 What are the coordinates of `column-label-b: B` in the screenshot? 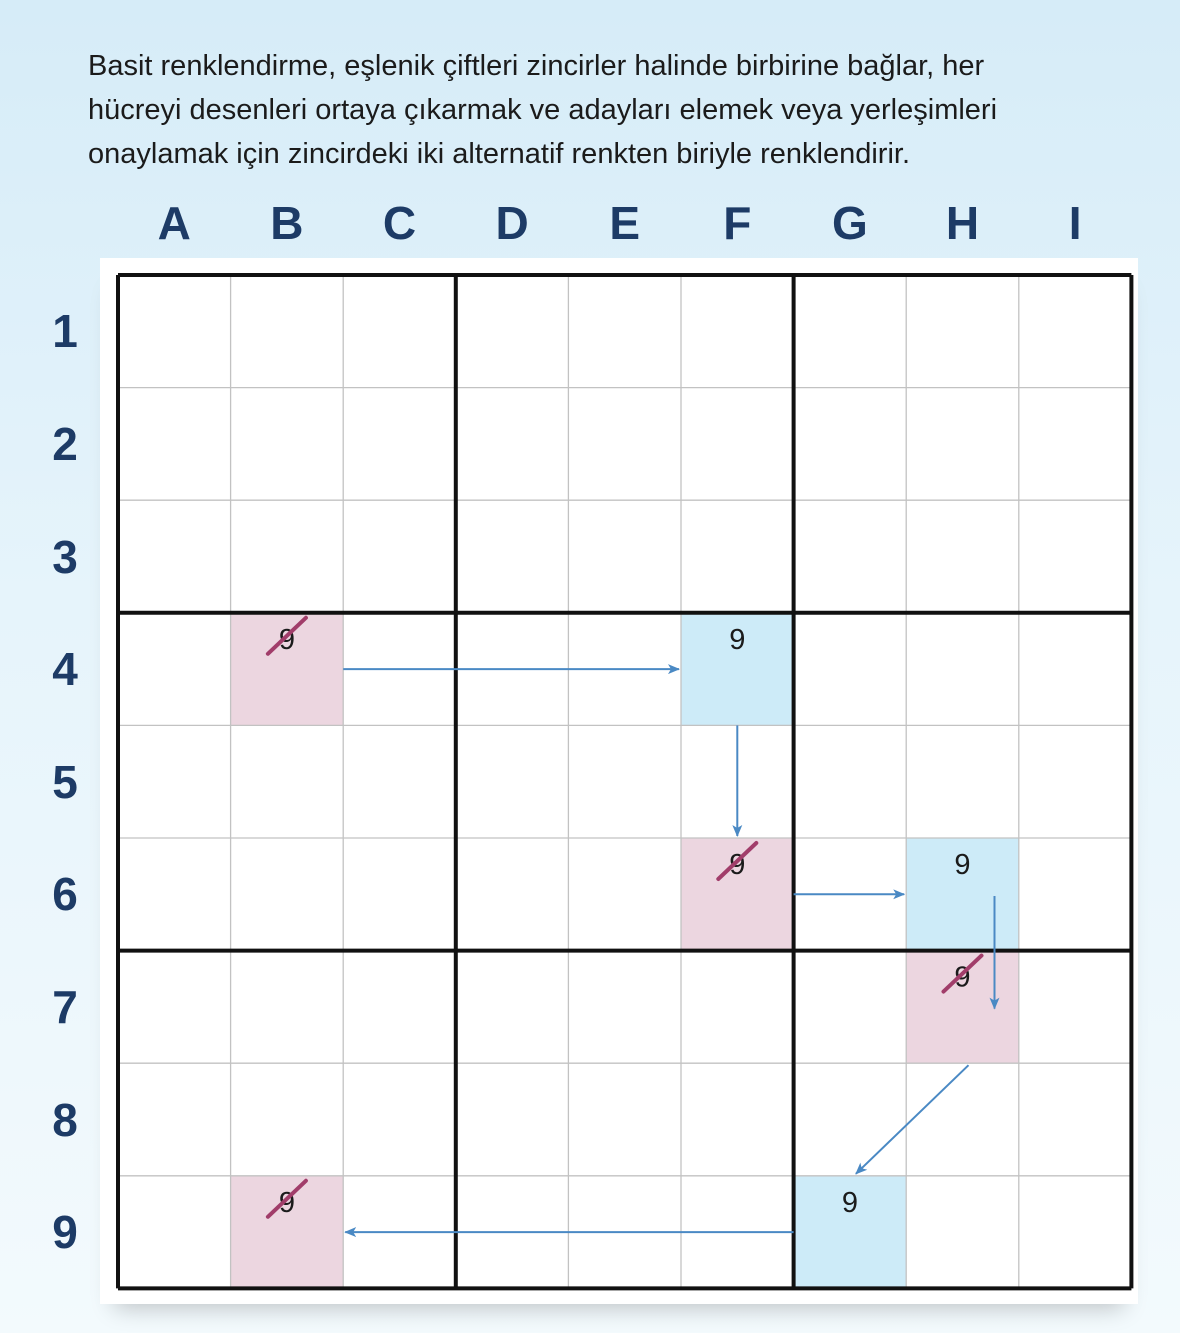 It's located at (287, 223).